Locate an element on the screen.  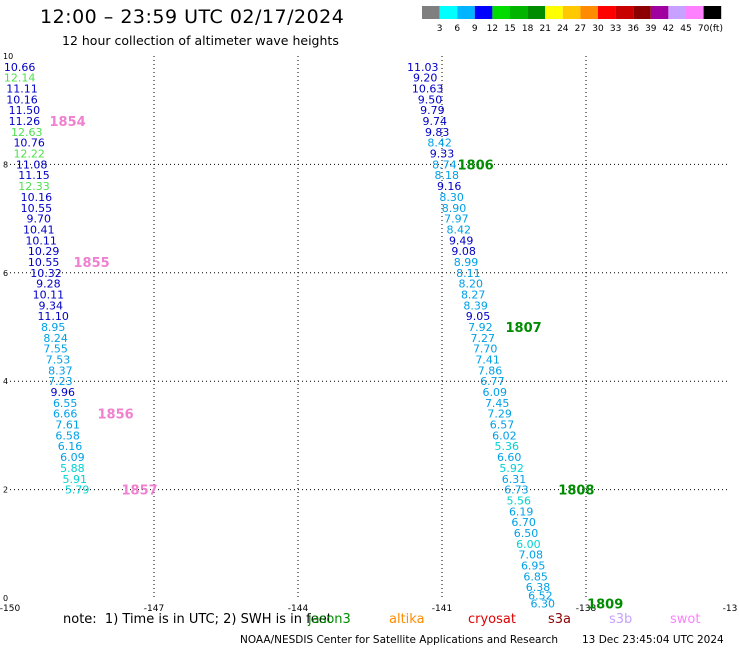
wave-height-label: 10.76 is located at coordinates (29, 143).